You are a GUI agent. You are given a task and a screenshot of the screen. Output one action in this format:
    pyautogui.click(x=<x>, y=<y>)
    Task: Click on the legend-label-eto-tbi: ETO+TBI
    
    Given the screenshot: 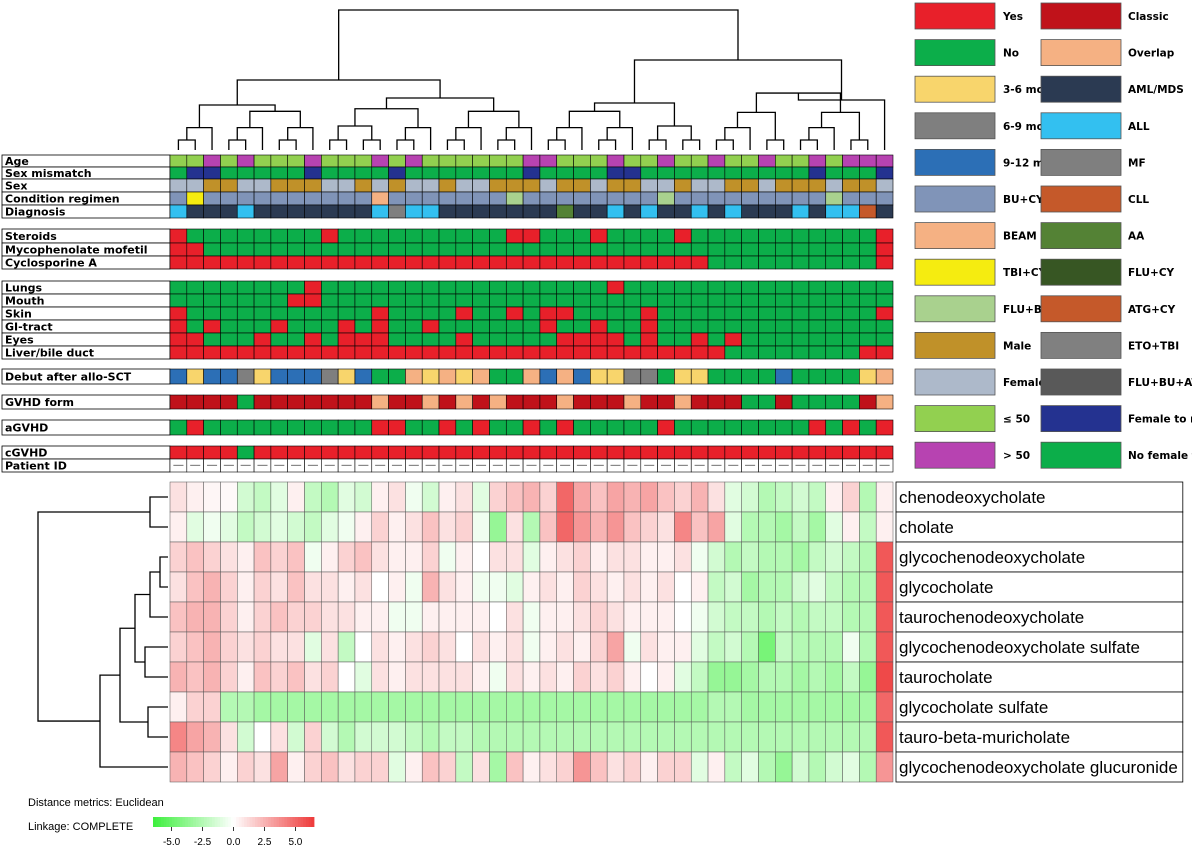 What is the action you would take?
    pyautogui.click(x=1153, y=346)
    